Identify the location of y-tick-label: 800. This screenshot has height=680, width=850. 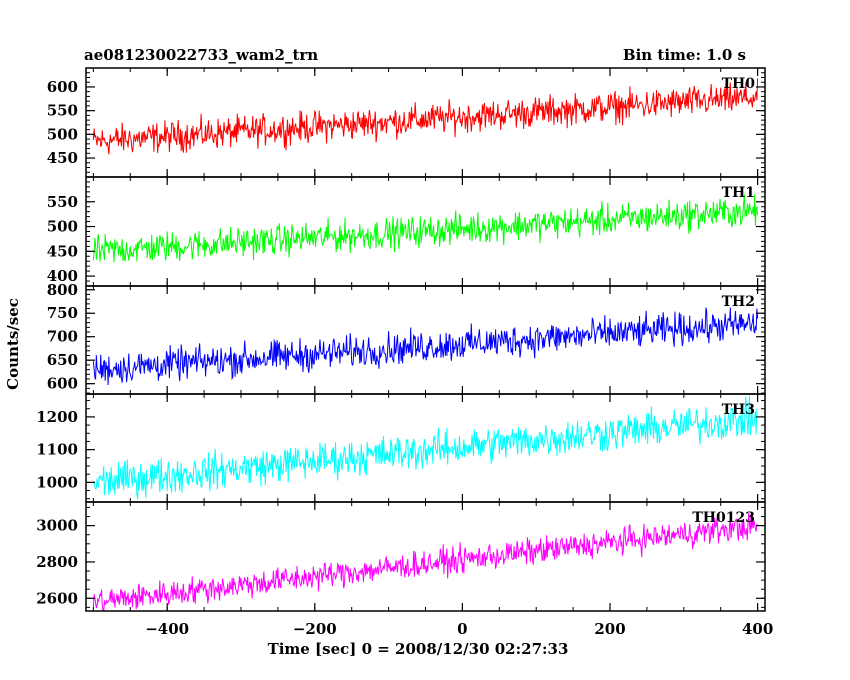
(62, 290).